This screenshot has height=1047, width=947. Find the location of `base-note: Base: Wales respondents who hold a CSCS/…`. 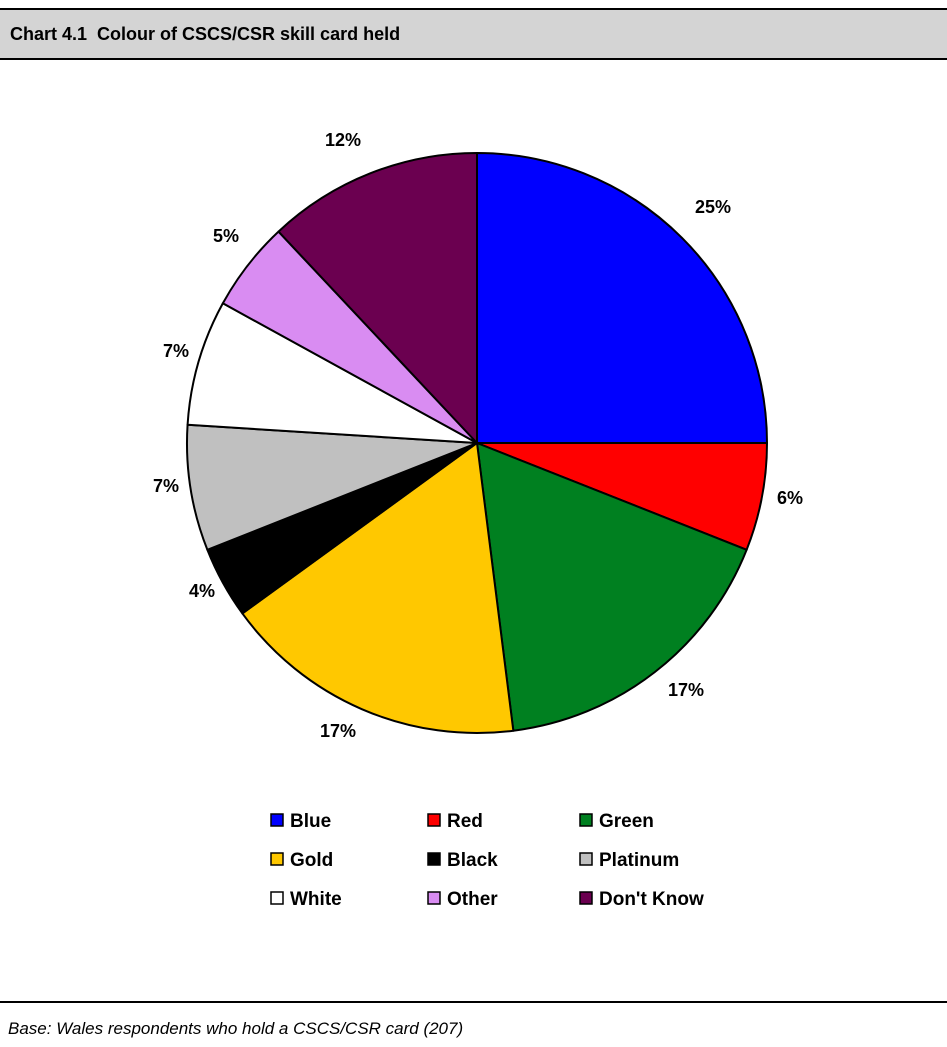

base-note: Base: Wales respondents who hold a CSCS/… is located at coordinates (236, 1028).